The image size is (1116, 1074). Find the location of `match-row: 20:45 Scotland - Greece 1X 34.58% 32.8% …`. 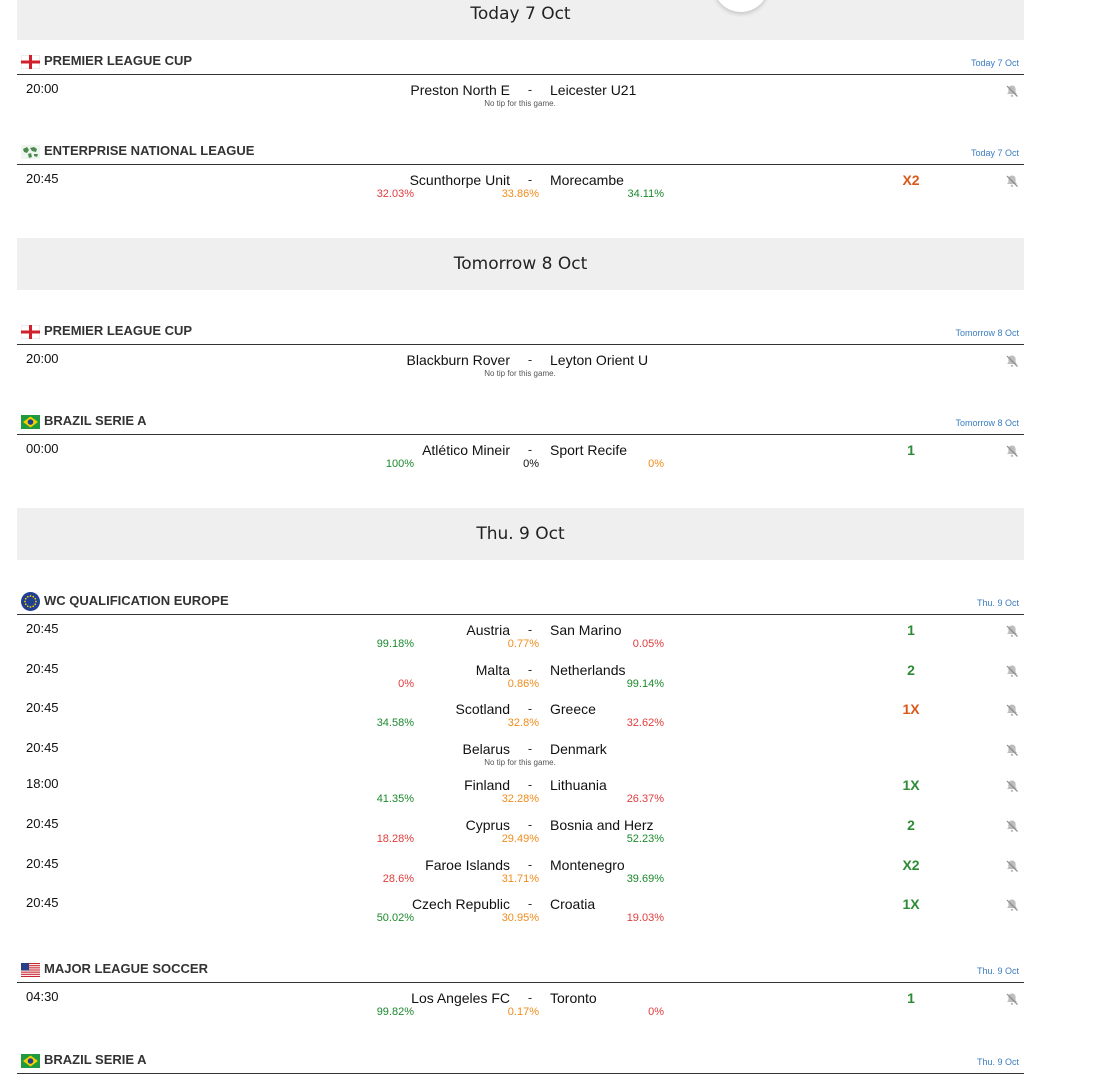

match-row: 20:45 Scotland - Greece 1X 34.58% 32.8% … is located at coordinates (520, 715).